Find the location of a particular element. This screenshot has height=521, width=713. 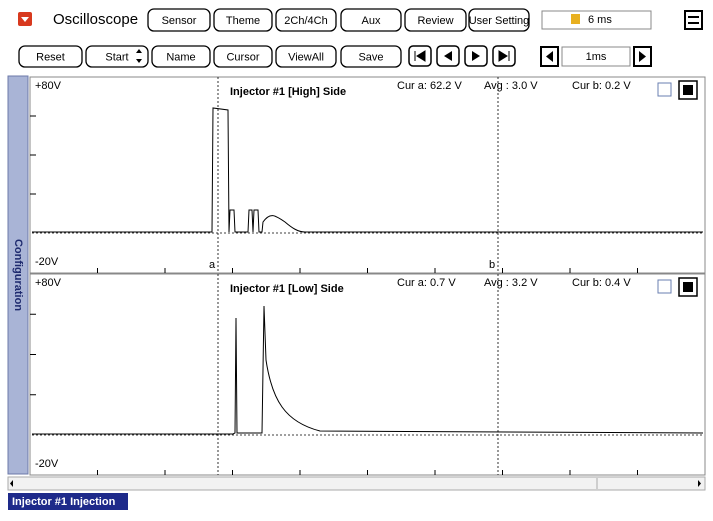

button-label: Review is located at coordinates (435, 21).